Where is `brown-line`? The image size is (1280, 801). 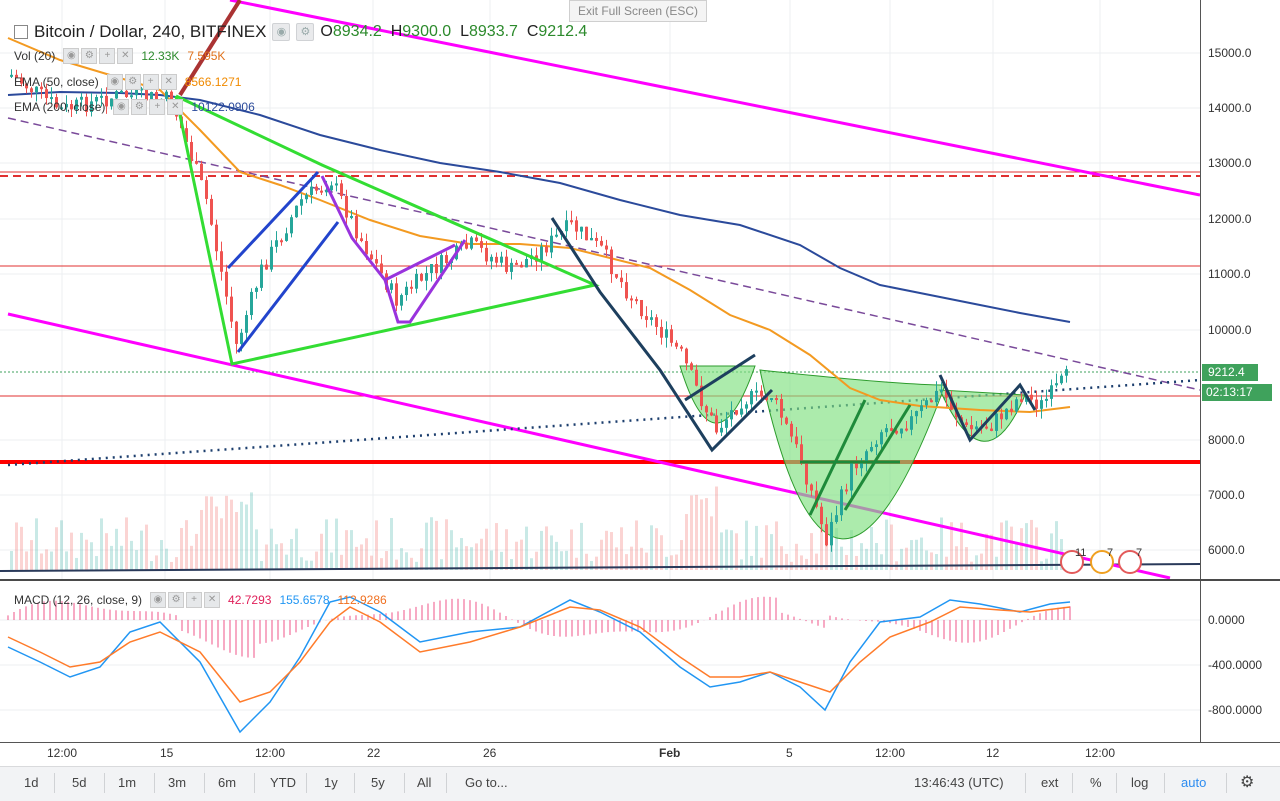 brown-line is located at coordinates (210, 48).